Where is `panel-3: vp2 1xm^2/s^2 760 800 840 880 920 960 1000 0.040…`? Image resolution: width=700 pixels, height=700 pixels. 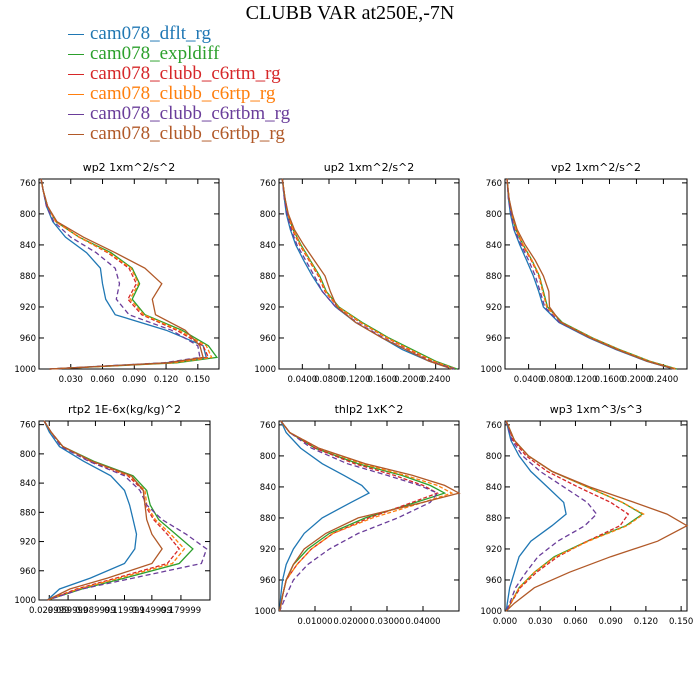
panel-3: vp2 1xm^2/s^2 760 800 840 880 920 960 1000 0.040… is located at coordinates (584, 273).